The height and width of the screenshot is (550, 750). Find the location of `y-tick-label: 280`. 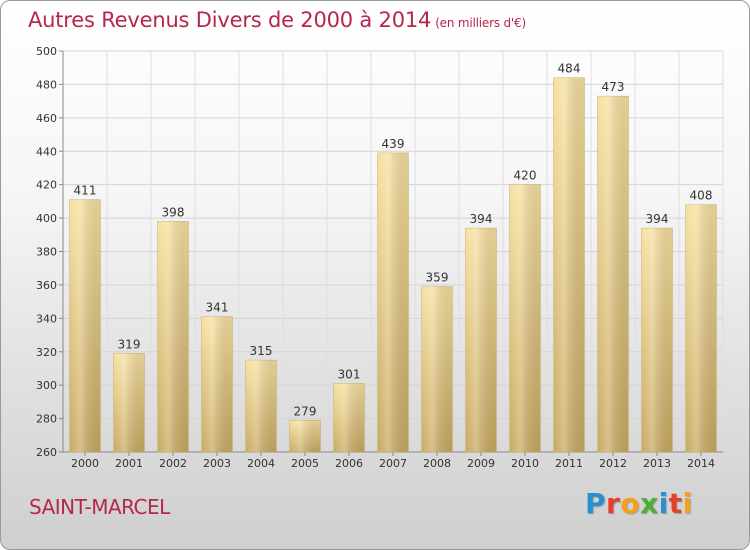

y-tick-label: 280 is located at coordinates (46, 419).